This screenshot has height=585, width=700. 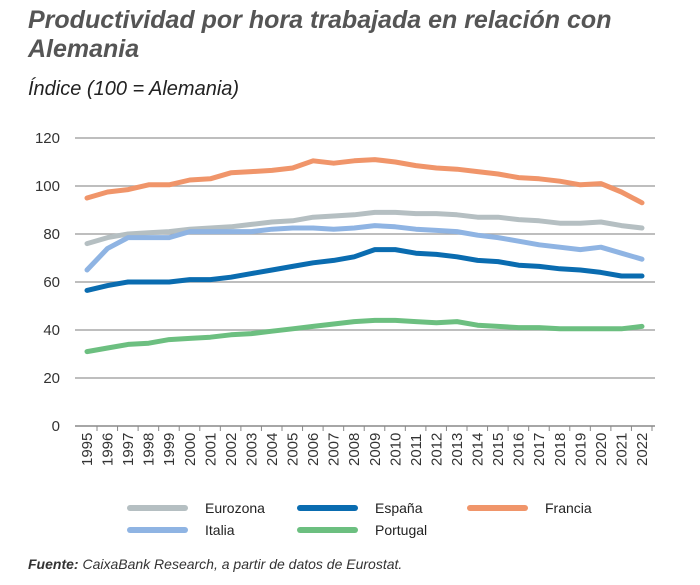 What do you see at coordinates (642, 449) in the screenshot?
I see `x-tick-label: 2022` at bounding box center [642, 449].